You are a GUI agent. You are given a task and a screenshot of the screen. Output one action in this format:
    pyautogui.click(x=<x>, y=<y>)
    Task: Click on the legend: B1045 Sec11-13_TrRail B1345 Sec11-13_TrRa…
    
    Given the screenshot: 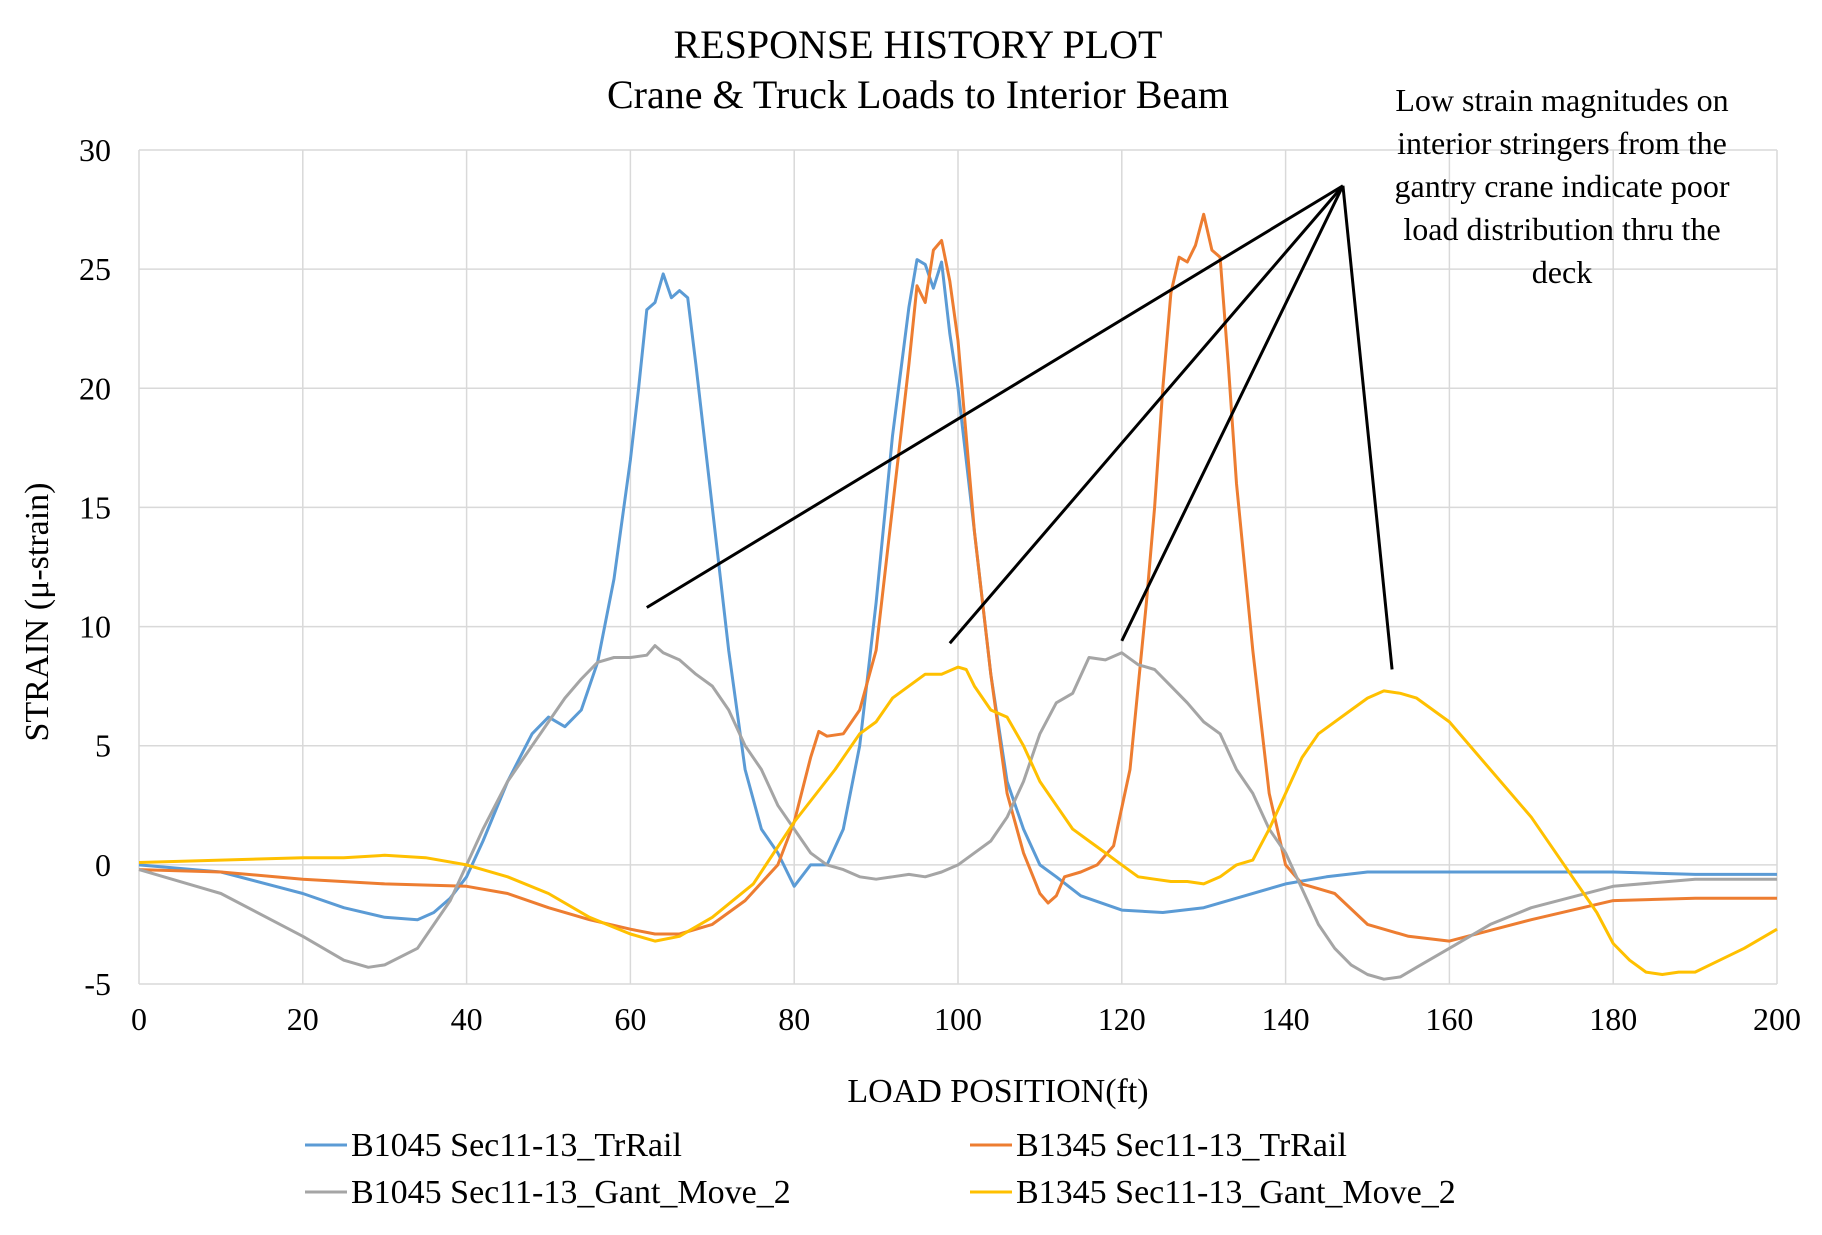 What is the action you would take?
    pyautogui.click(x=880, y=1169)
    